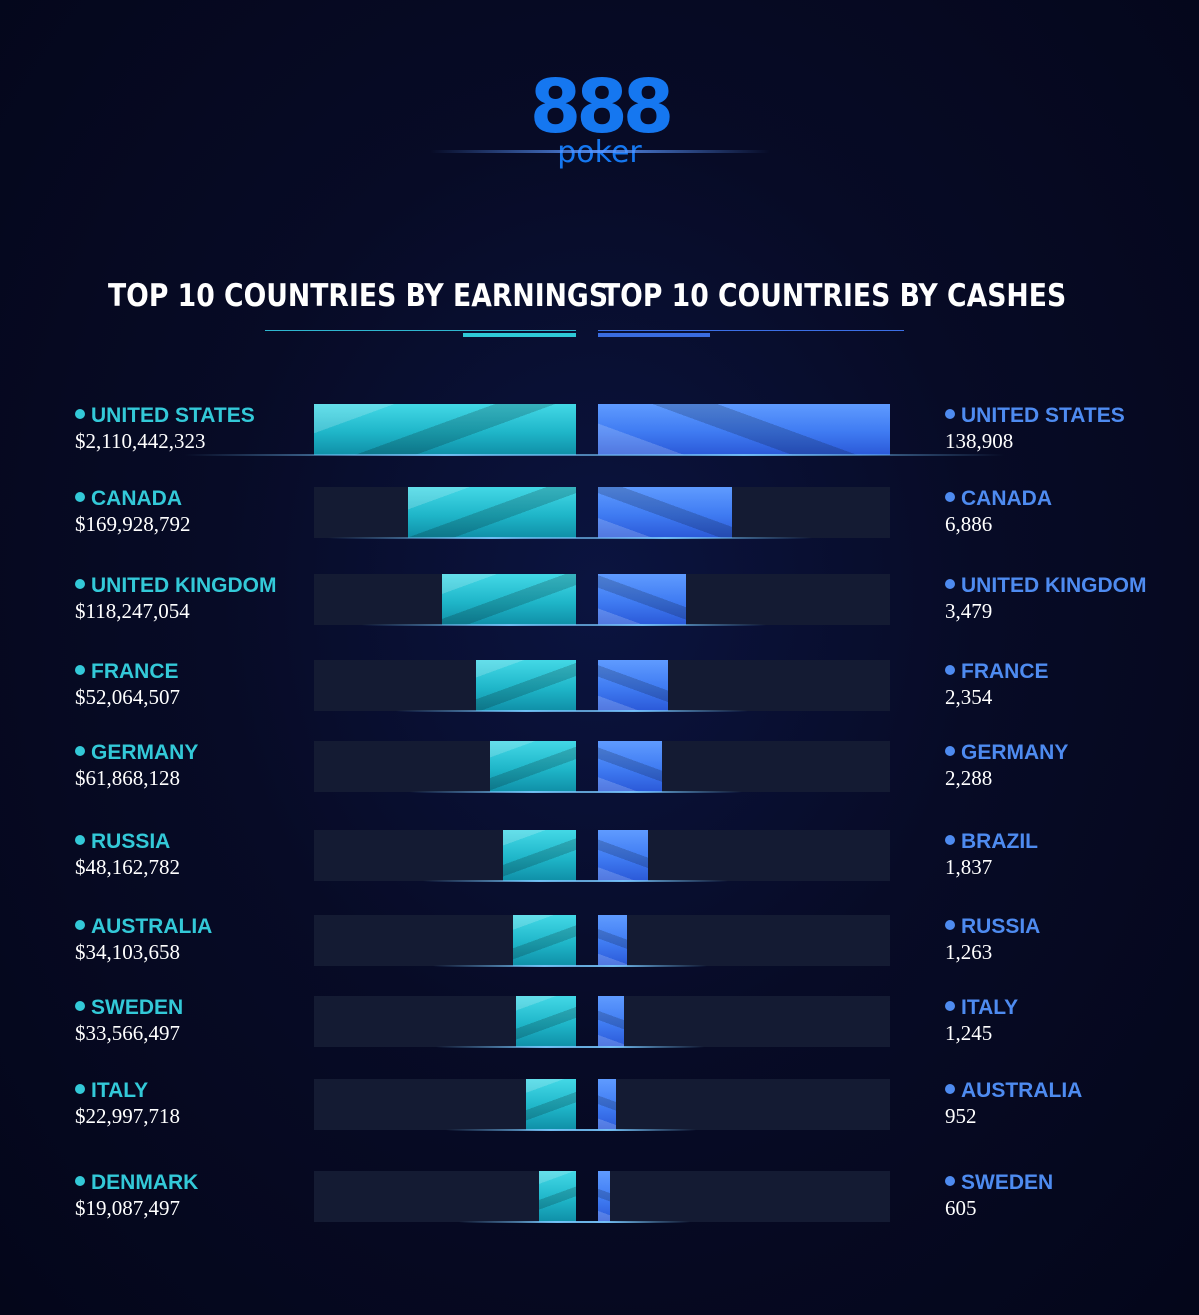 The width and height of the screenshot is (1199, 1315). Describe the element at coordinates (127, 1208) in the screenshot. I see `earnings-value-label: $19,087,497` at that location.